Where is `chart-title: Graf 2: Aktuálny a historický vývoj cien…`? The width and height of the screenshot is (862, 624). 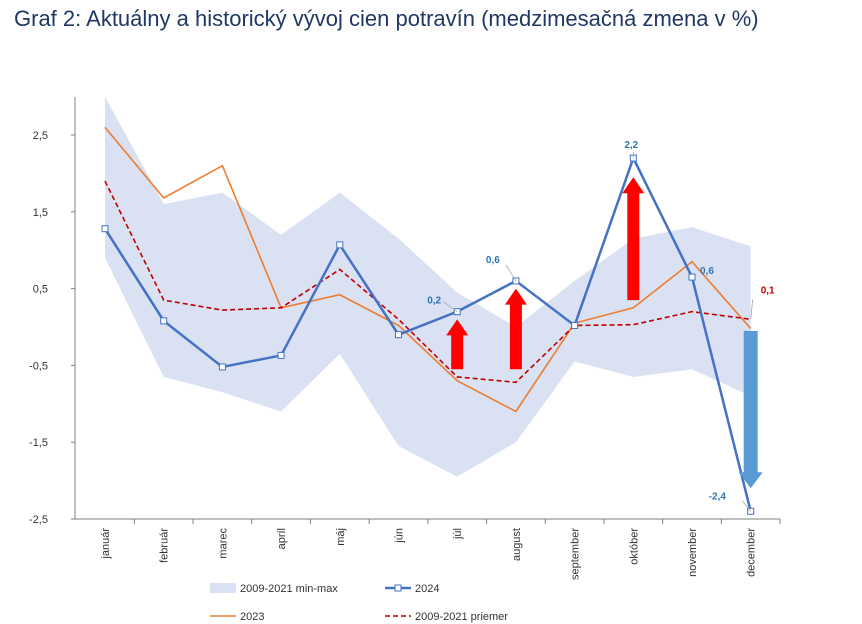 chart-title: Graf 2: Aktuálny a historický vývoj cien… is located at coordinates (386, 18).